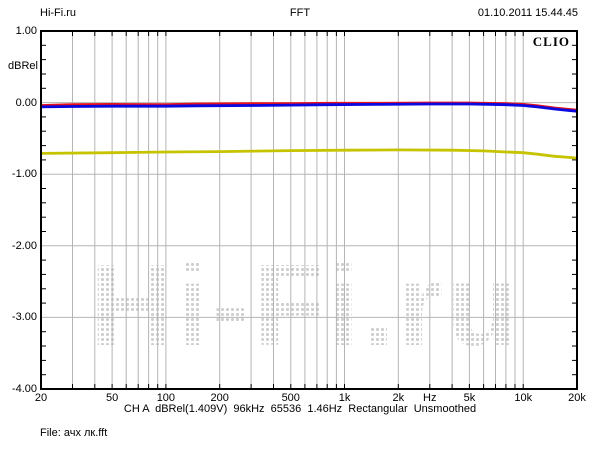  What do you see at coordinates (290, 398) in the screenshot?
I see `x-tick-label: 500` at bounding box center [290, 398].